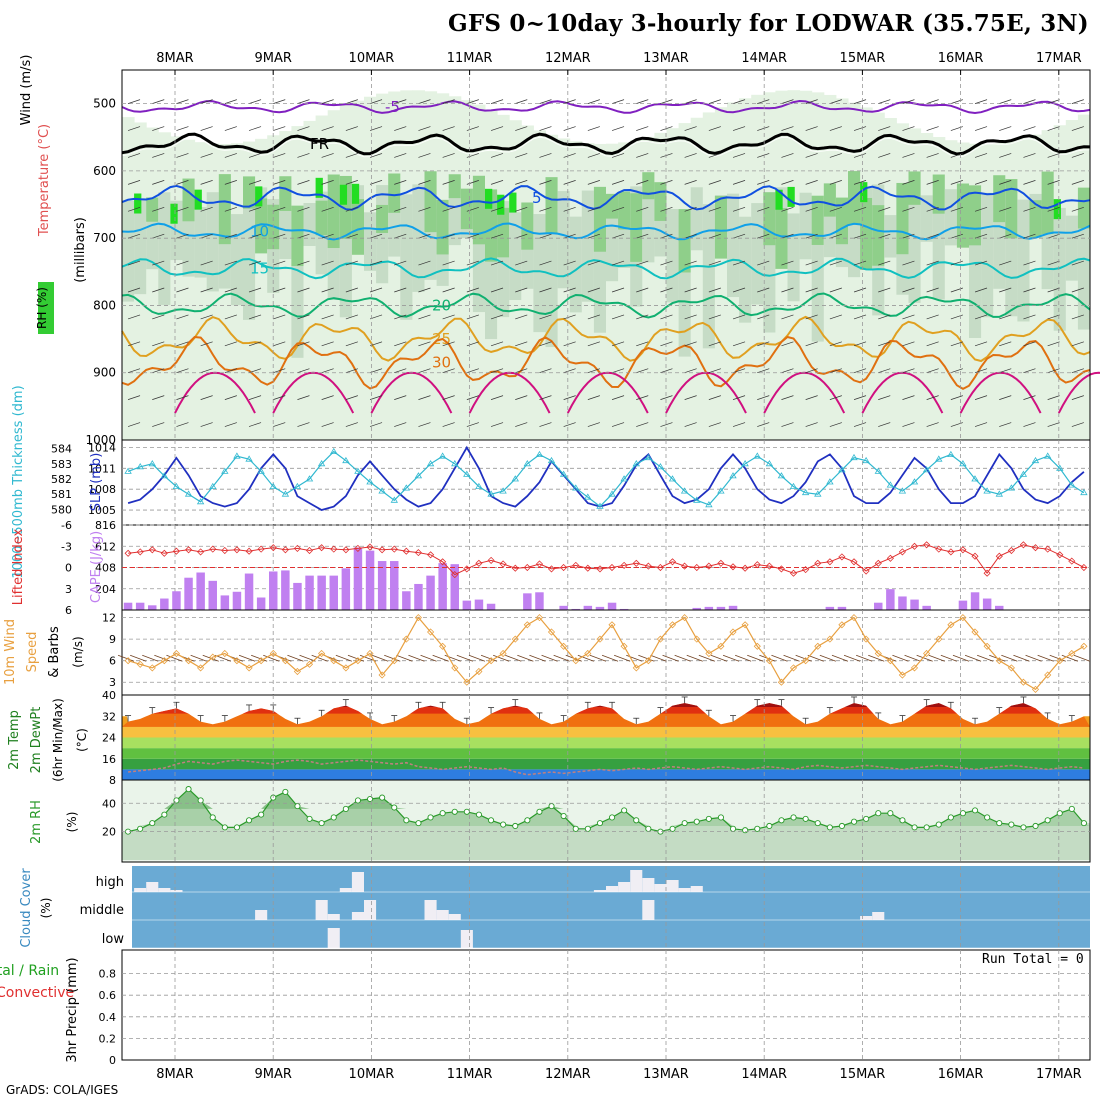 The width and height of the screenshot is (1100, 1100). What do you see at coordinates (61, 479) in the screenshot?
I see `thickness-tick-label: 582` at bounding box center [61, 479].